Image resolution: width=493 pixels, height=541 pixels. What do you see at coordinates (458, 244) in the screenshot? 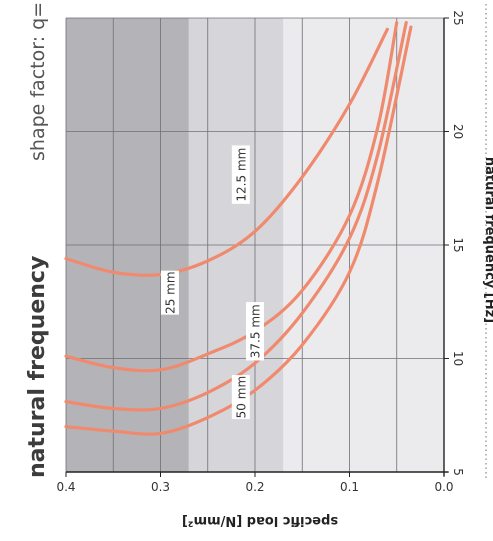
I see `frequency-tick-label: 15` at bounding box center [458, 244].